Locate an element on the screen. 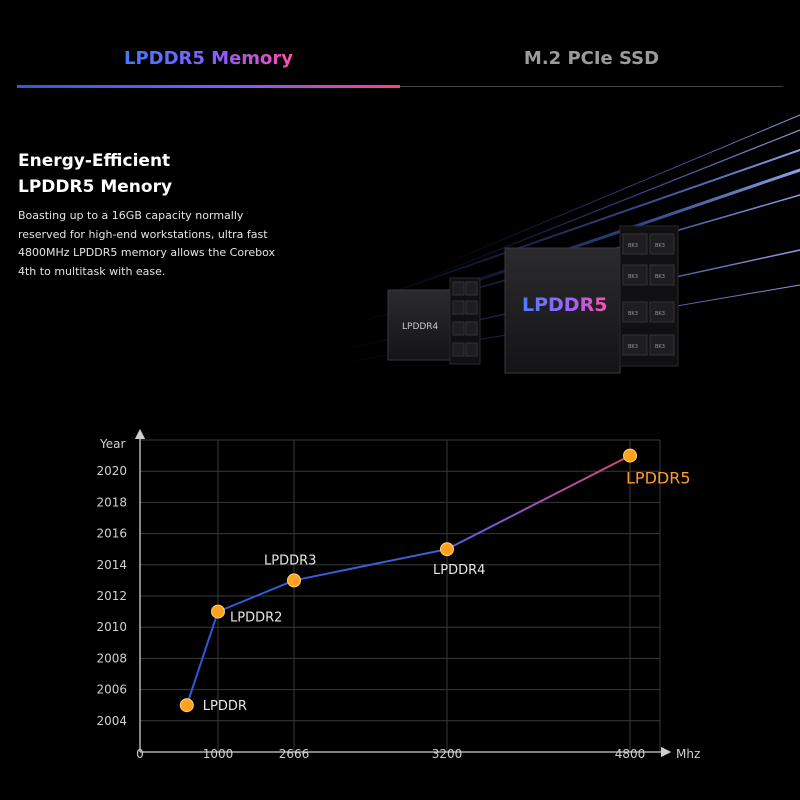  feature-title-line1: Energy-Efficient is located at coordinates (94, 161).